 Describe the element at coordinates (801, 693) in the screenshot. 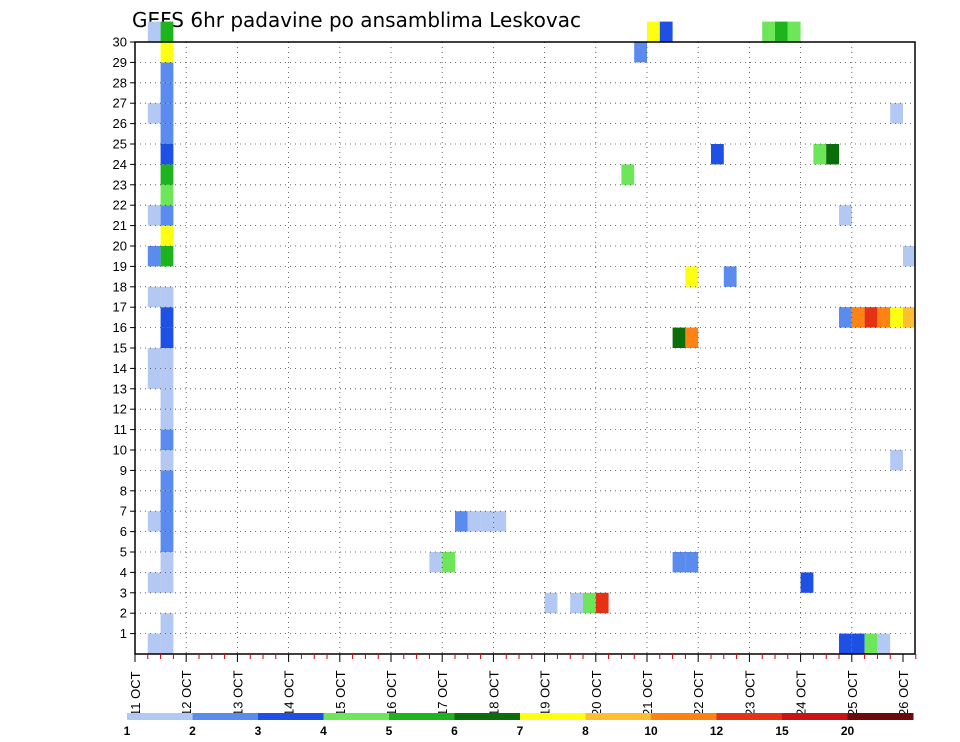

I see `x-tick-label: 24 OCT` at that location.